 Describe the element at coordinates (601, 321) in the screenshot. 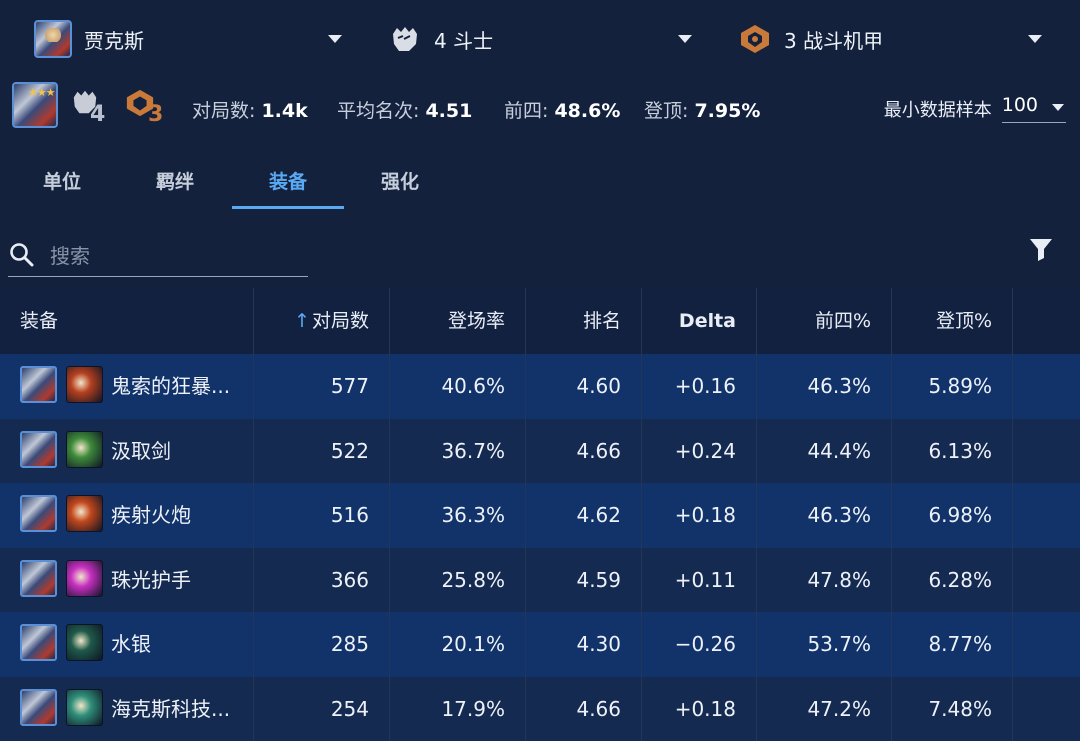

I see `column-header-place: 排名` at that location.